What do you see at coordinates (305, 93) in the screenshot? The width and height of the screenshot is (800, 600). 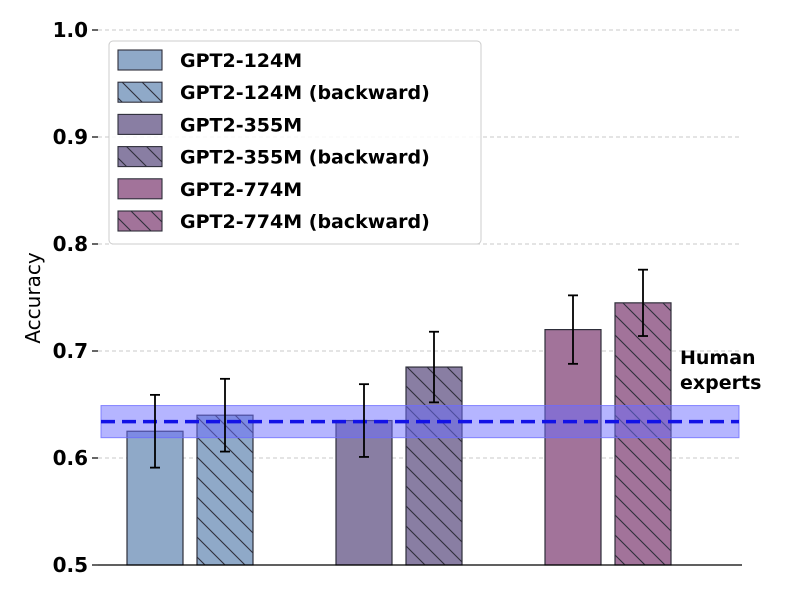 I see `legend-label: GPT2-124M (backward)` at bounding box center [305, 93].